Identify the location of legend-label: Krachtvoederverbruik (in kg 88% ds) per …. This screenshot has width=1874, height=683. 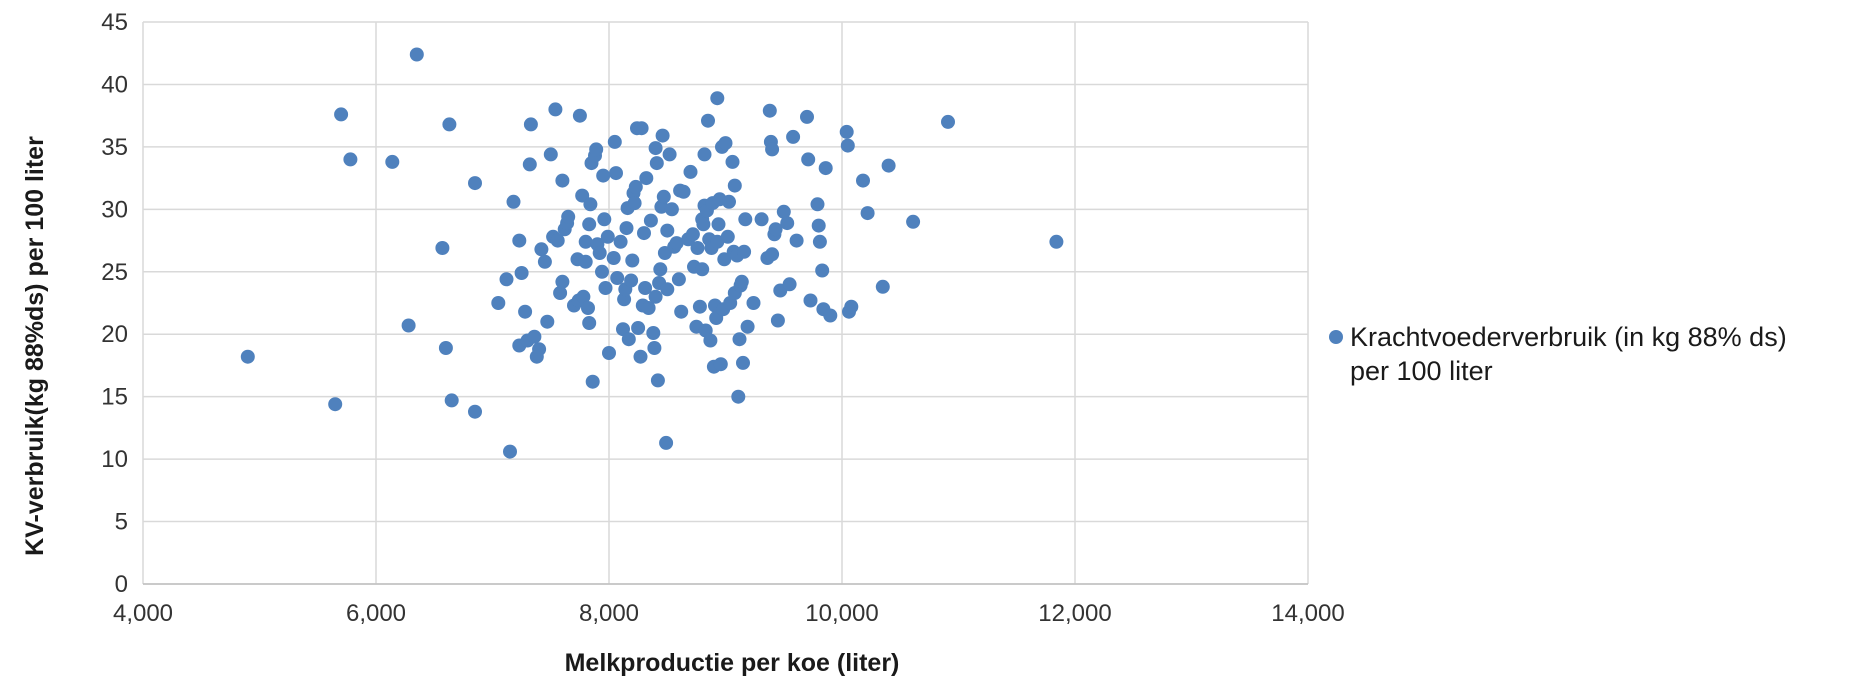
(1572, 354).